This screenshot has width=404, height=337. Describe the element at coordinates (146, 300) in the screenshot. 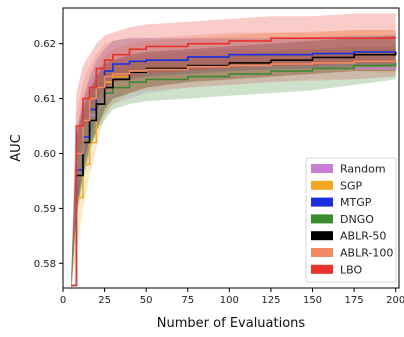

I see `x-tick-label: 50` at that location.